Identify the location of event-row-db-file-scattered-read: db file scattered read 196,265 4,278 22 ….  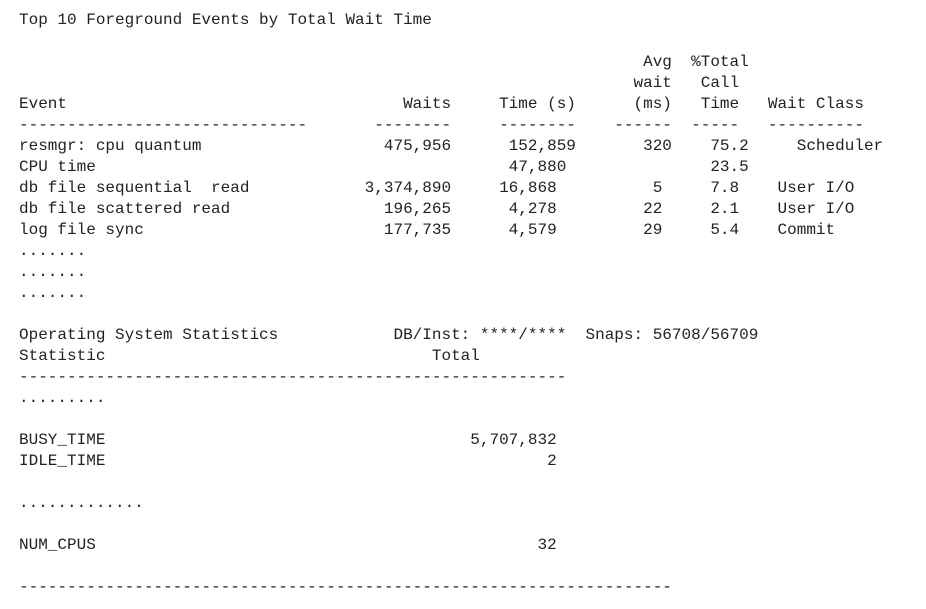
(437, 209).